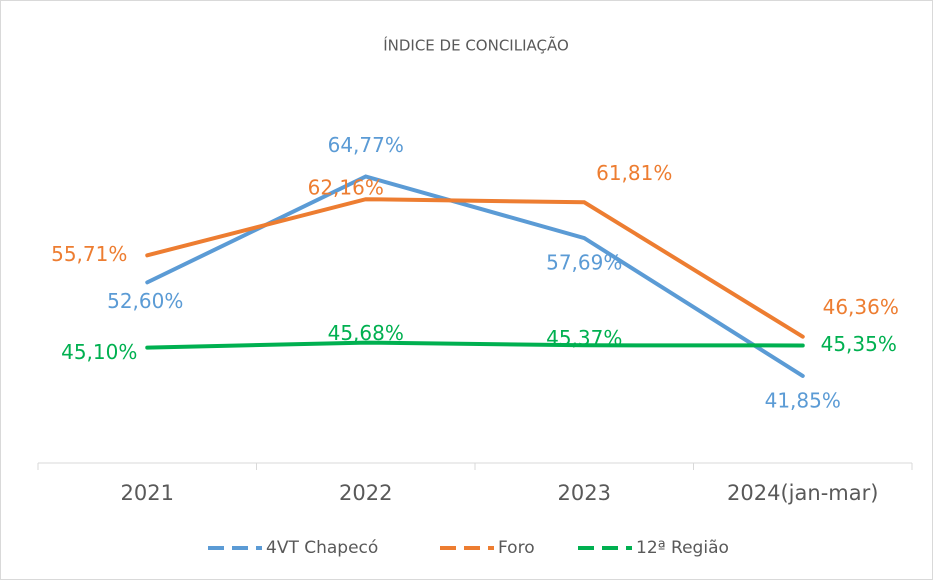 The width and height of the screenshot is (933, 580). What do you see at coordinates (584, 263) in the screenshot?
I see `data-label: 57,69%` at bounding box center [584, 263].